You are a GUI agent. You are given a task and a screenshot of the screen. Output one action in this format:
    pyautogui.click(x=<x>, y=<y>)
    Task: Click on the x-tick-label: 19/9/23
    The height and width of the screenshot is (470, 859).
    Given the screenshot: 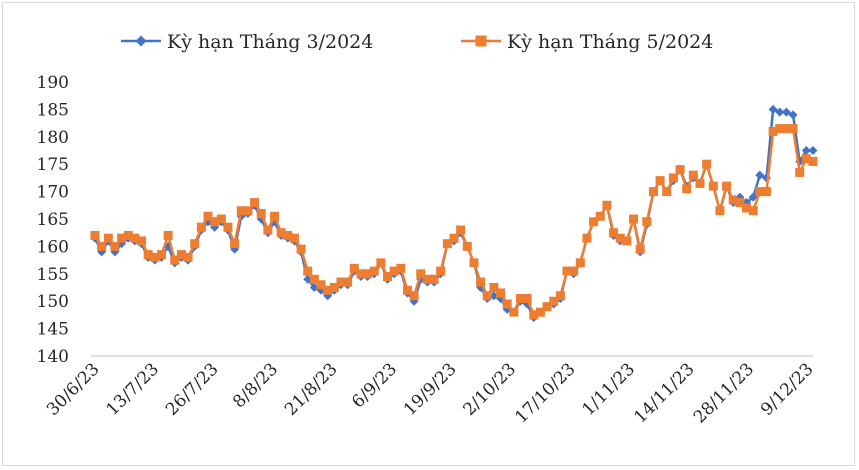 What is the action you would take?
    pyautogui.click(x=430, y=389)
    